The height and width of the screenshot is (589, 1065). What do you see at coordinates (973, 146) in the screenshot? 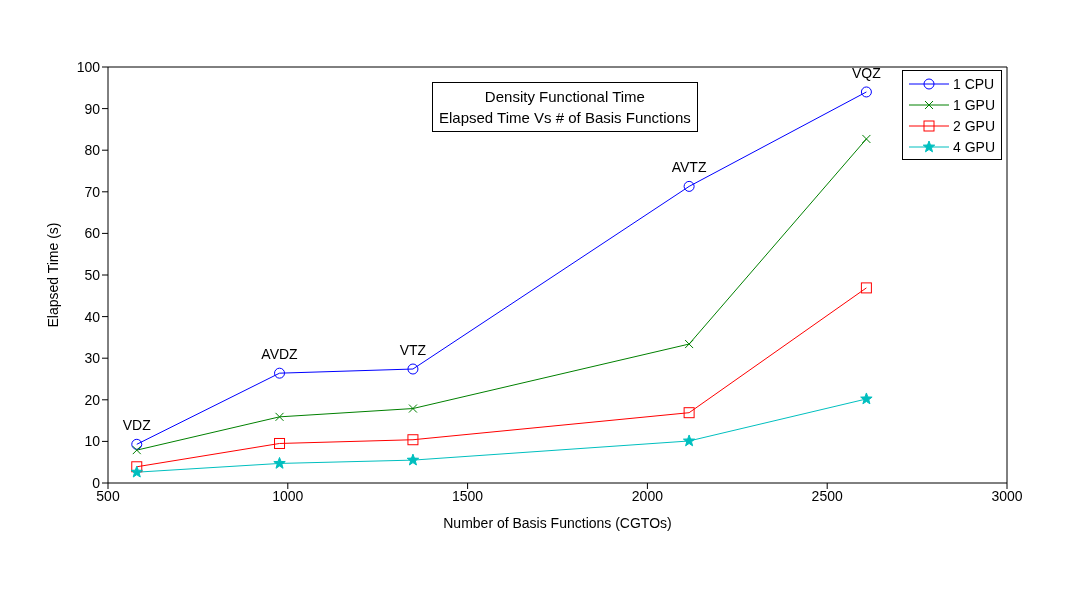
I see `legend-label: 4 GPU` at bounding box center [973, 146].